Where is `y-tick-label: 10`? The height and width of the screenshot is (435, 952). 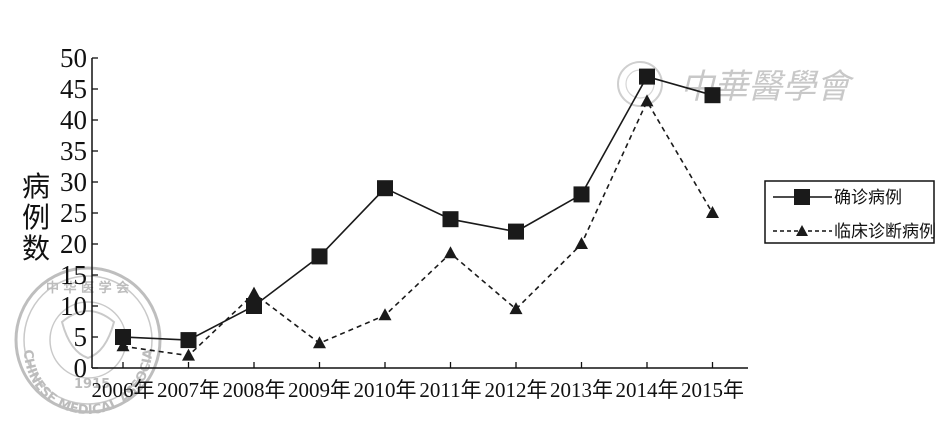
y-tick-label: 10 is located at coordinates (73, 306).